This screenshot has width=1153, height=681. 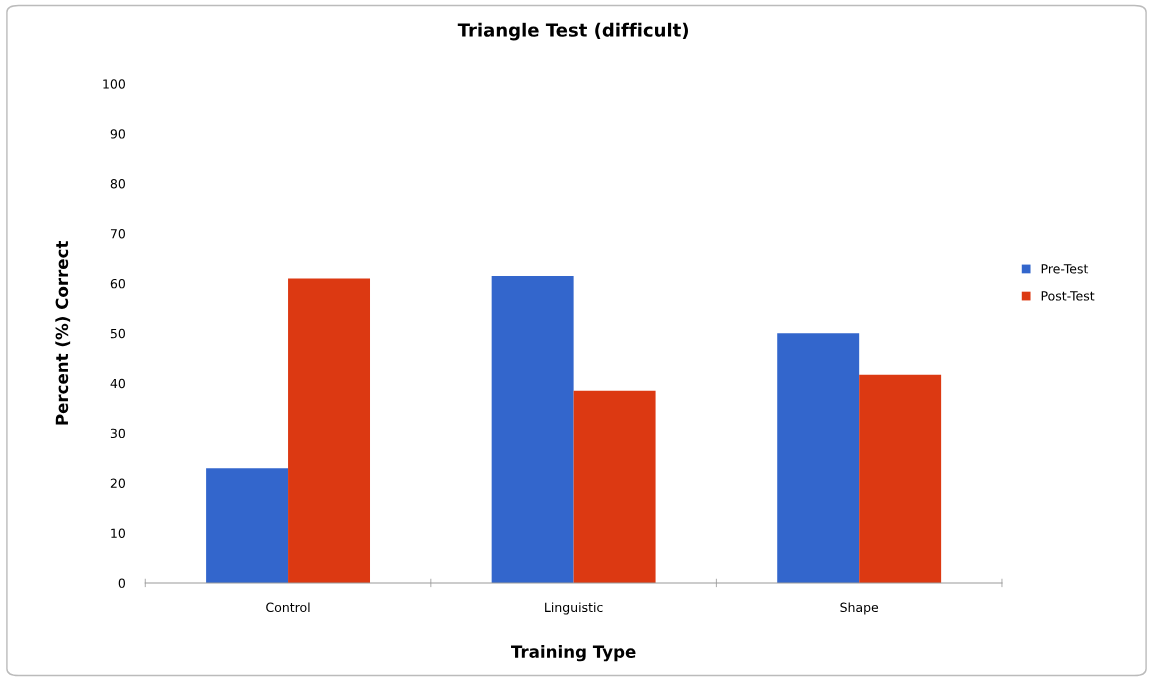 What do you see at coordinates (63, 332) in the screenshot?
I see `y-axis-title: Percent (%) Correct` at bounding box center [63, 332].